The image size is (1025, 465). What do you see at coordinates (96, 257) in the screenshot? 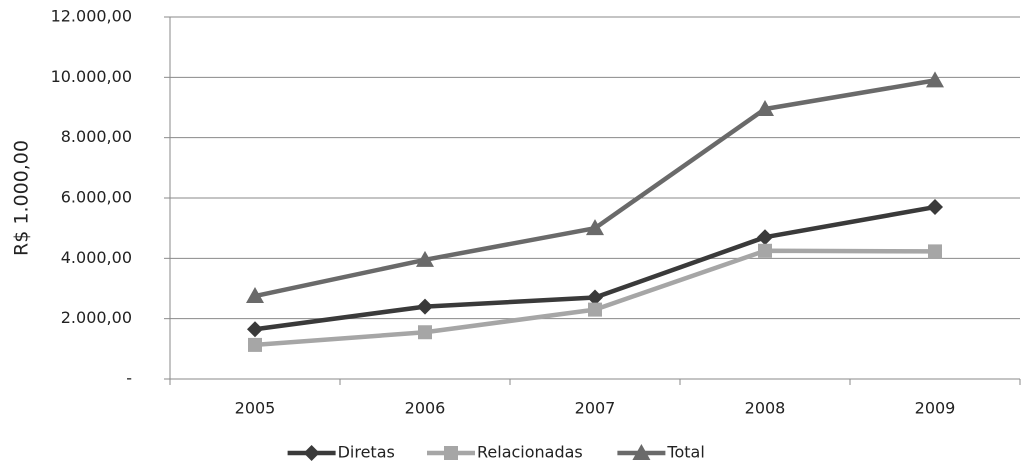
I see `y-tick-label: 4.000,00` at bounding box center [96, 257].